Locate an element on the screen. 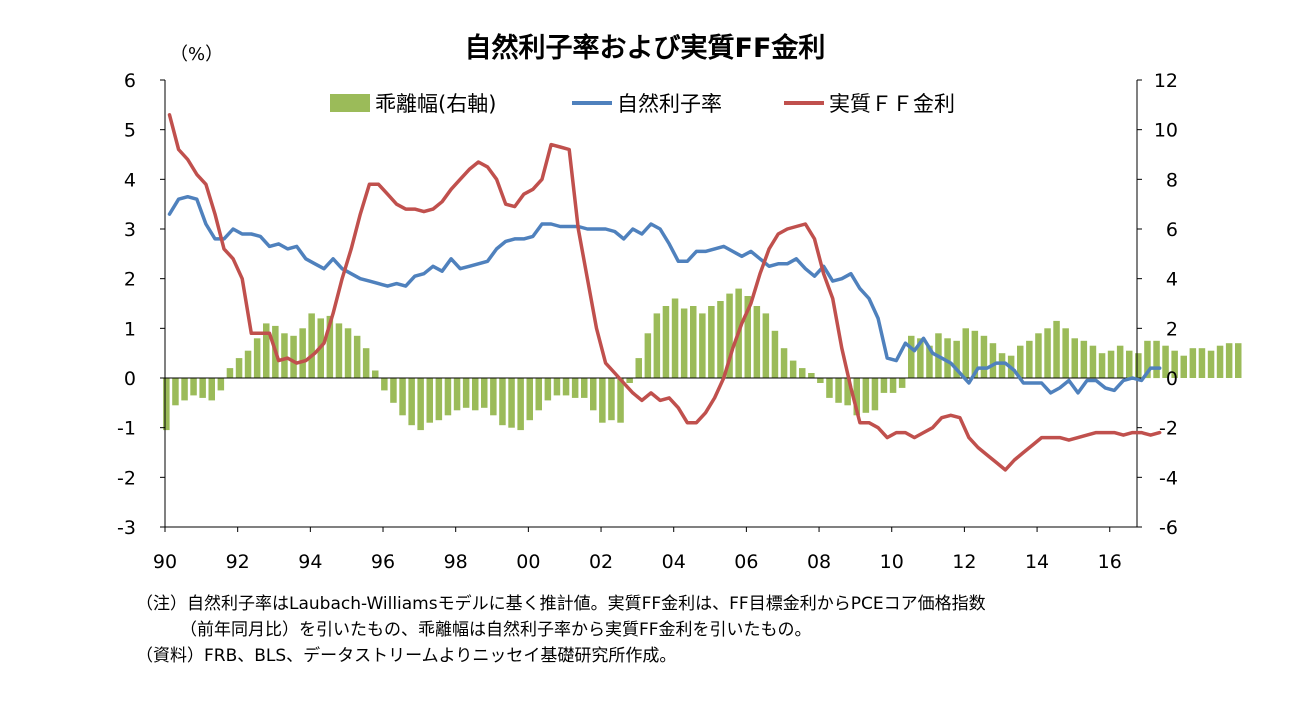  x-tick-label: 00 is located at coordinates (528, 562).